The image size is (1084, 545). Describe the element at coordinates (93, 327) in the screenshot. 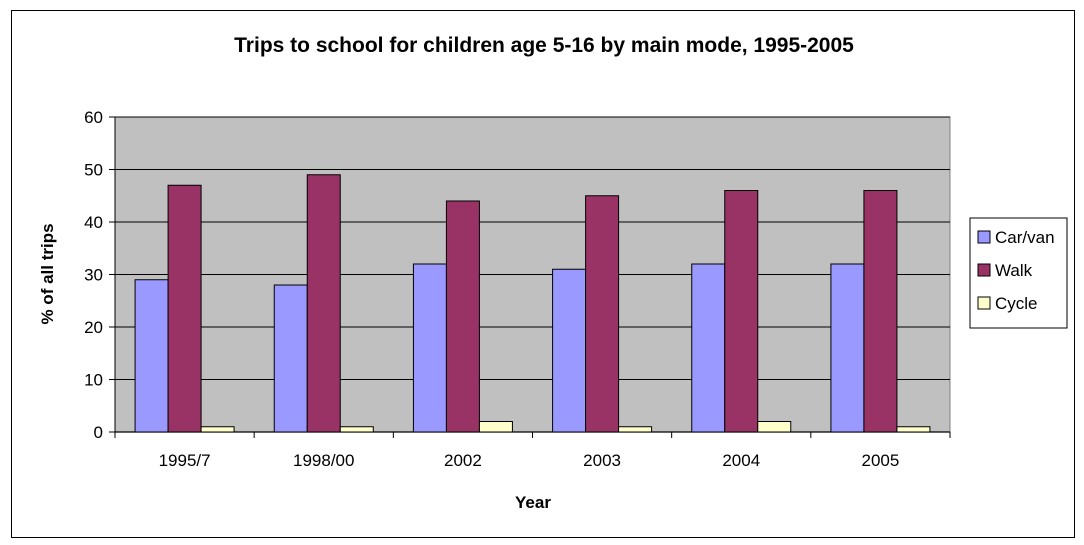

I see `y-tick-label: 20` at that location.